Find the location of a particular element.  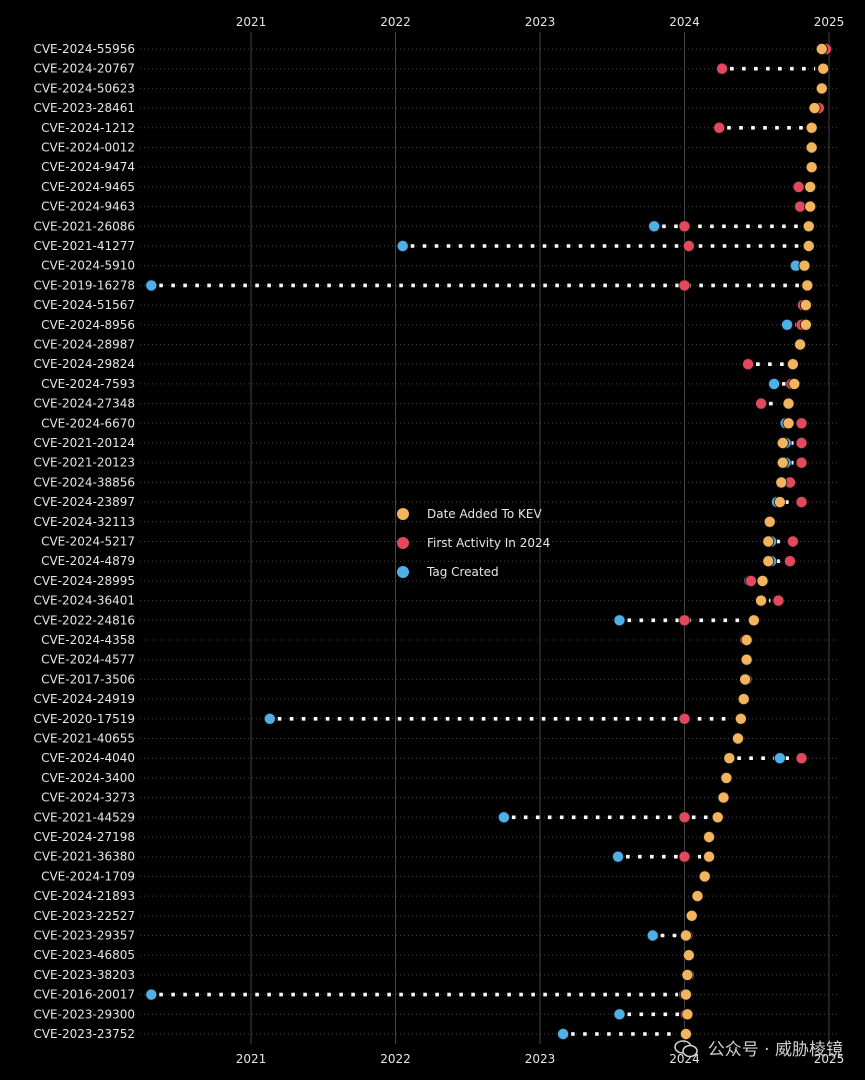

category-label: CVE-2024-21893 is located at coordinates (84, 896).